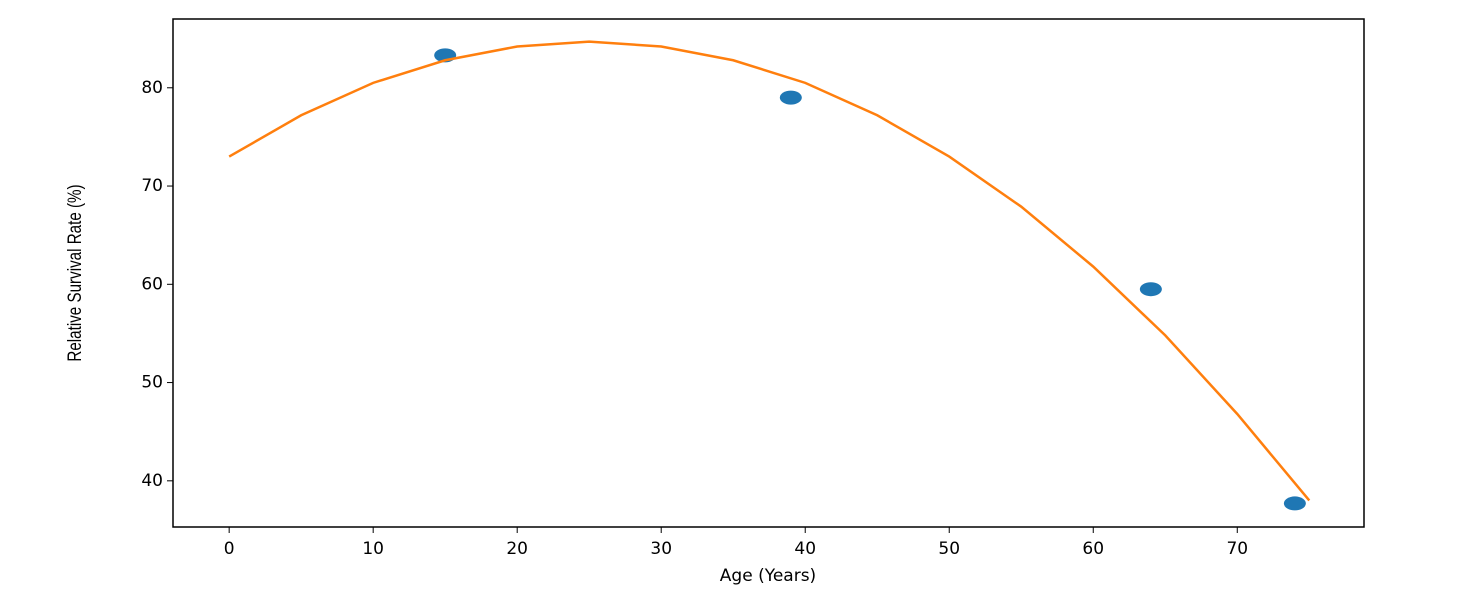 The width and height of the screenshot is (1474, 604). I want to click on x-tick-label: 50, so click(949, 549).